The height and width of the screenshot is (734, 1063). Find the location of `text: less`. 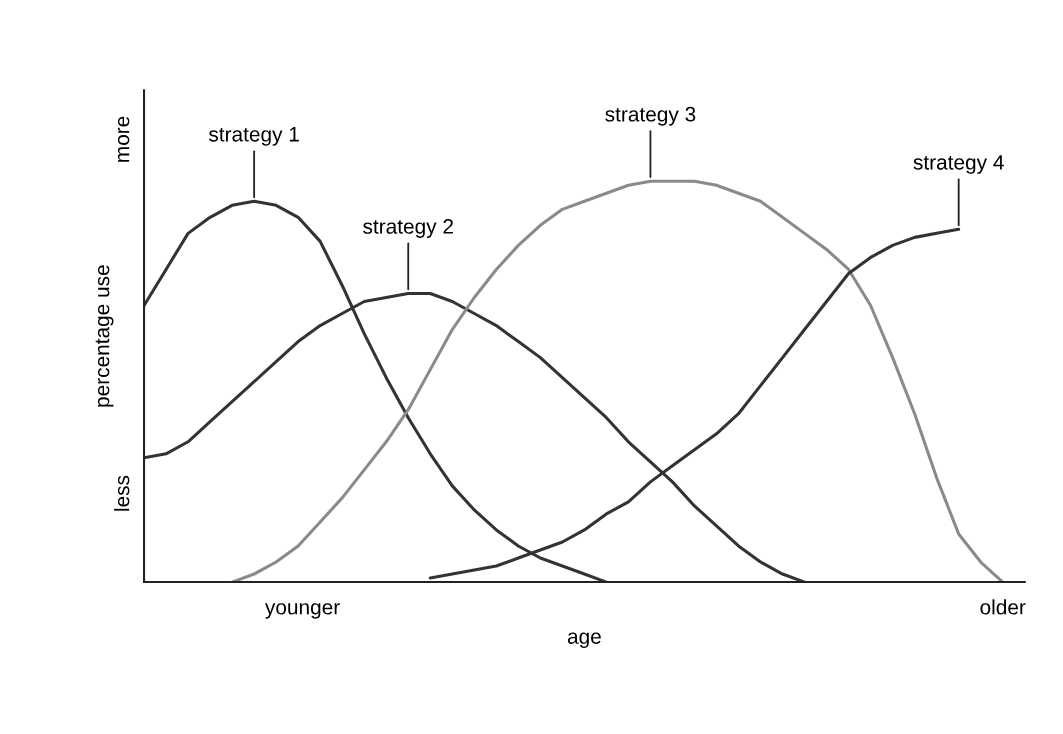

text: less is located at coordinates (122, 493).